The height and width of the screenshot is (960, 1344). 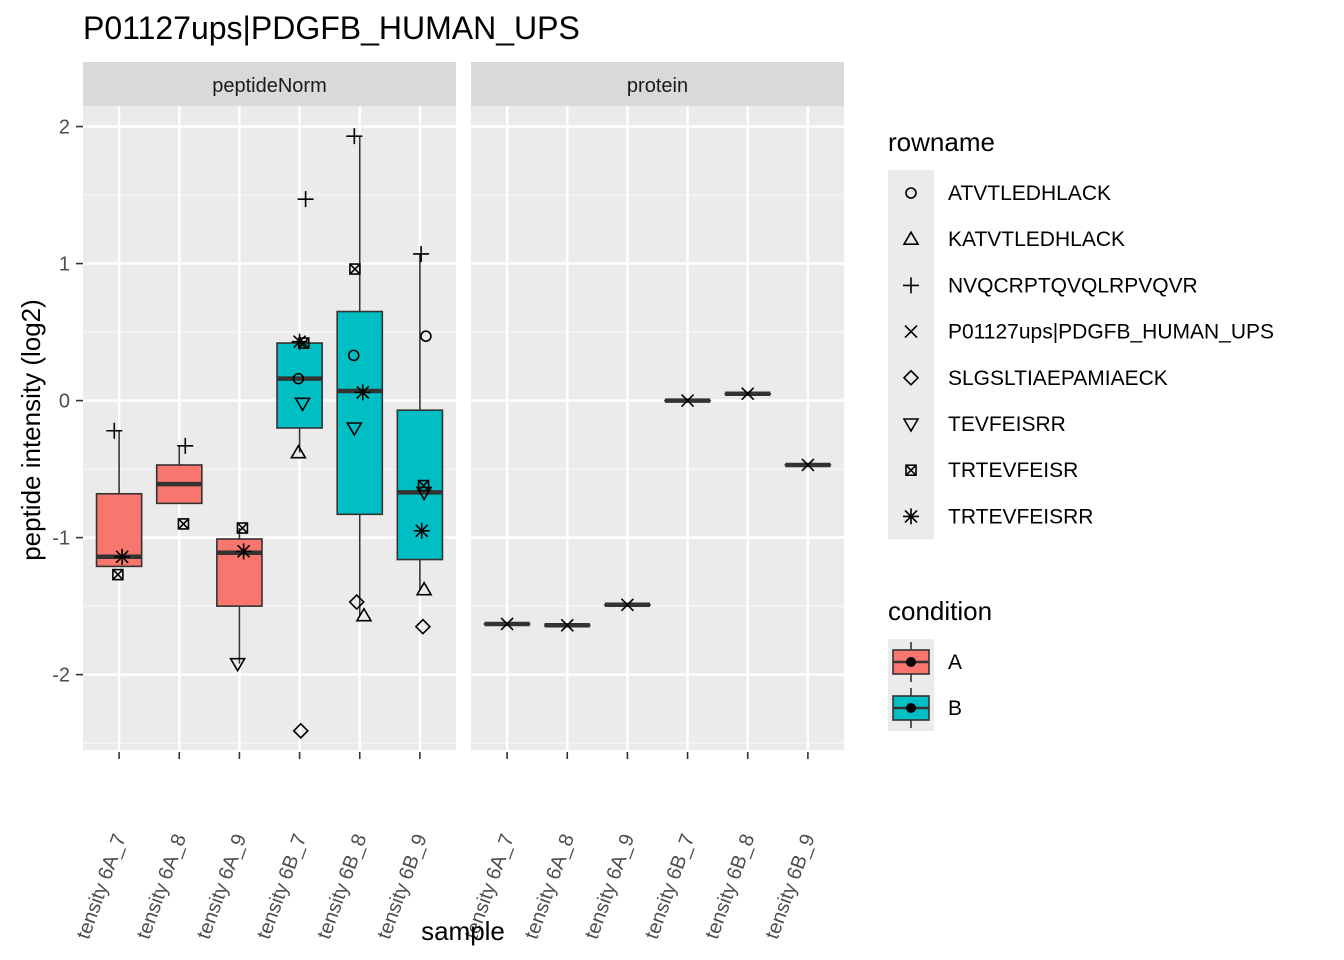 What do you see at coordinates (1073, 285) in the screenshot?
I see `rowname-legend-label: NVQCRPTQVQLRPVQVR` at bounding box center [1073, 285].